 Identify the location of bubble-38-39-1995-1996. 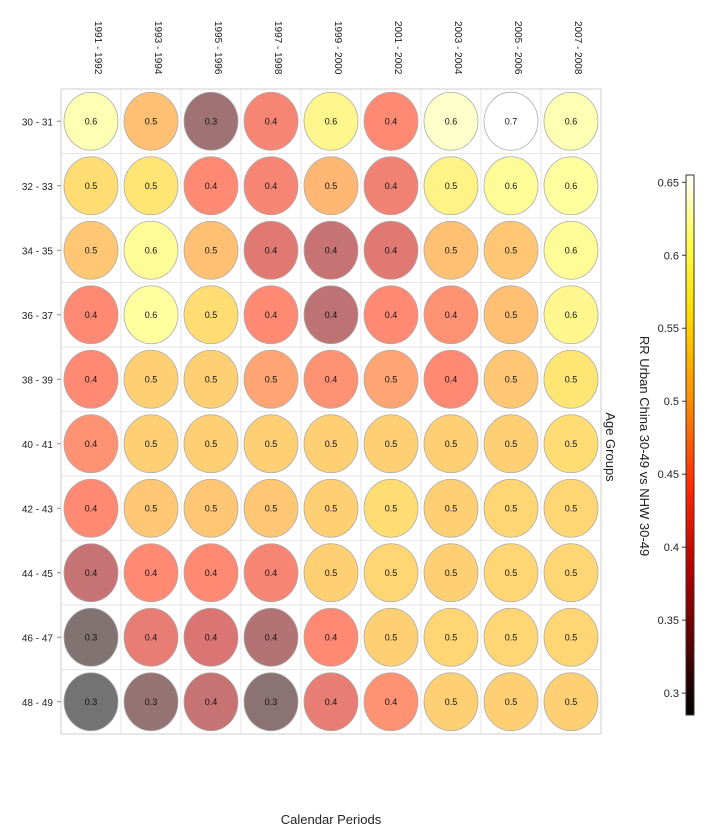
(211, 379).